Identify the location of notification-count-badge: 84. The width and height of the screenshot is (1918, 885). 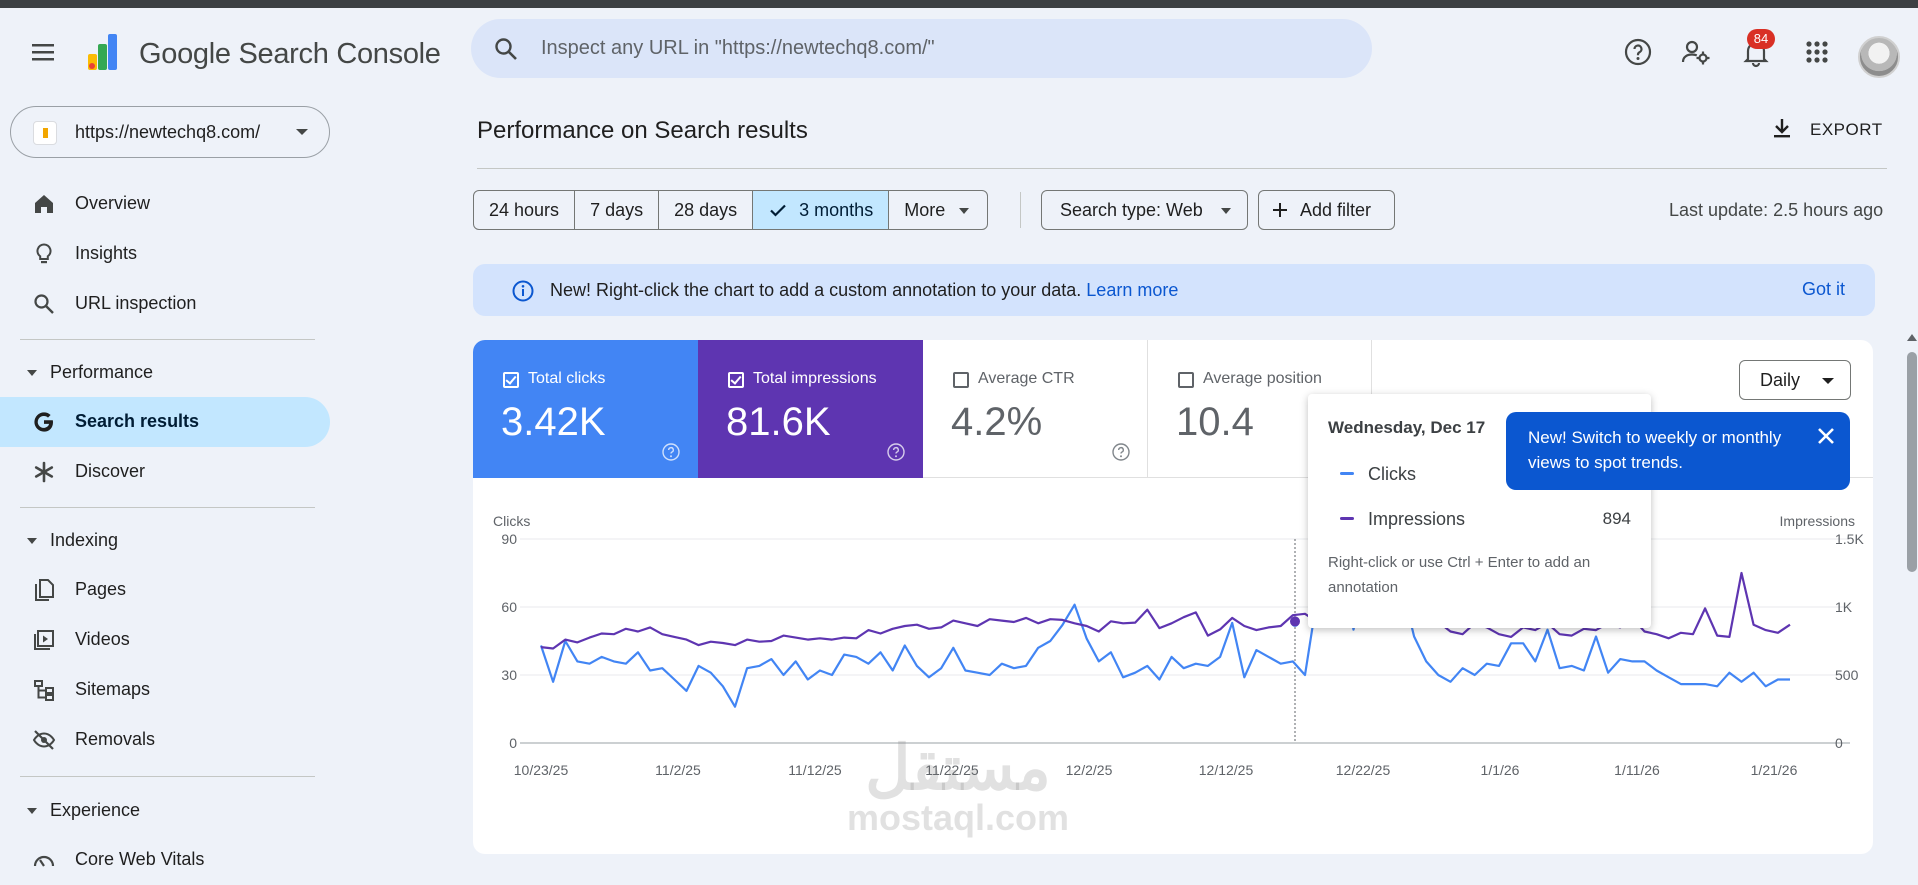
(1761, 39).